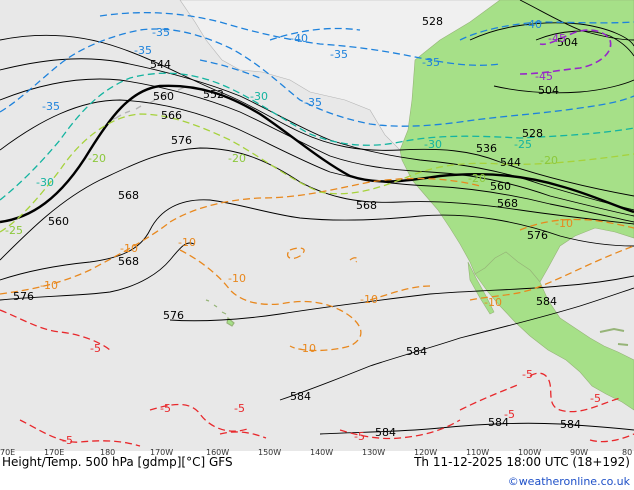 This screenshot has width=634, height=490. What do you see at coordinates (569, 481) in the screenshot?
I see `credit-link: ©weatheronline.co.uk` at bounding box center [569, 481].